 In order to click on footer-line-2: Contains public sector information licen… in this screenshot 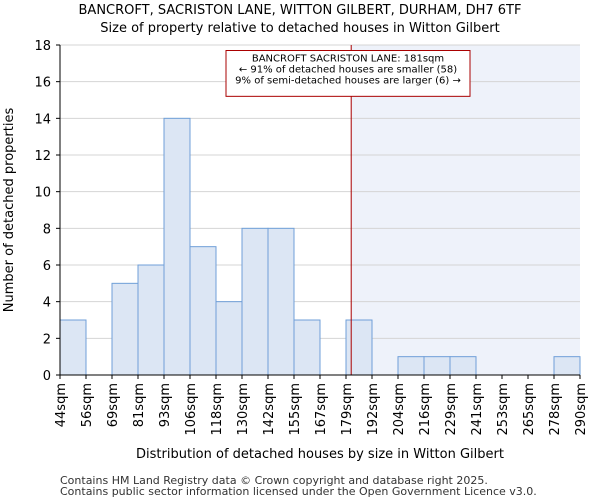, I will do `click(298, 491)`.